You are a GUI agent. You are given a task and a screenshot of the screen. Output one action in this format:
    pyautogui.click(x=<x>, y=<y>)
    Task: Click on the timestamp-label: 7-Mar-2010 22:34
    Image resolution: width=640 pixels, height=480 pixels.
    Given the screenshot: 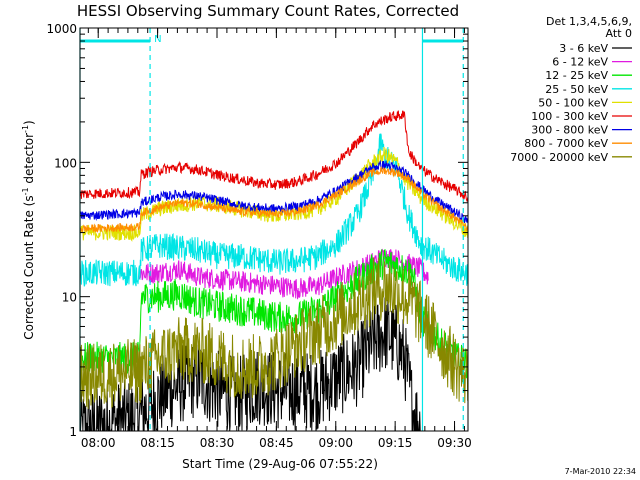 What is the action you would take?
    pyautogui.click(x=600, y=471)
    